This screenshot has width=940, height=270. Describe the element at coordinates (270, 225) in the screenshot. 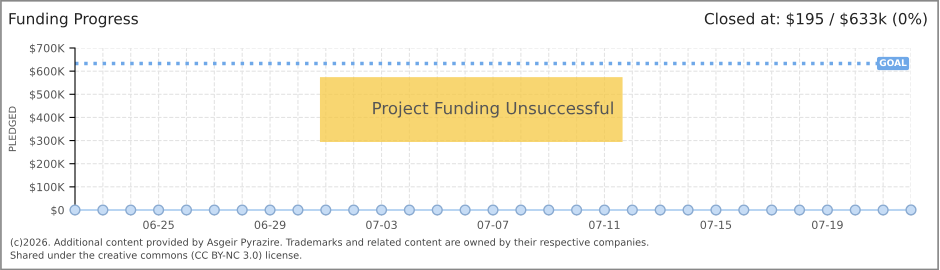

I see `x-tick-label: 06-29` at that location.